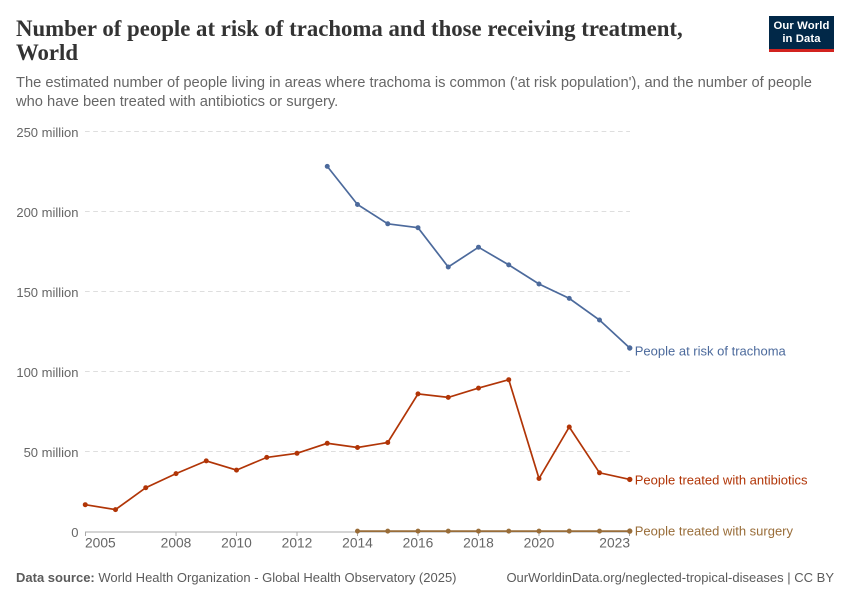 The image size is (850, 600). Describe the element at coordinates (714, 531) in the screenshot. I see `svg-text: People treated with surgery` at that location.